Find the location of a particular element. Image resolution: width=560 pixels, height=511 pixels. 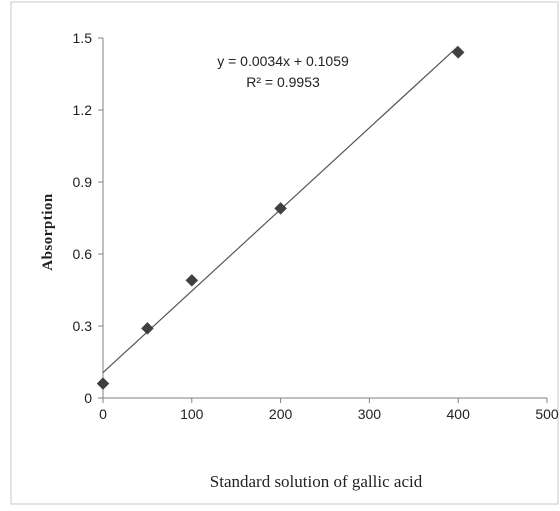

r-squared-label: R² = 0.9953 is located at coordinates (283, 82).